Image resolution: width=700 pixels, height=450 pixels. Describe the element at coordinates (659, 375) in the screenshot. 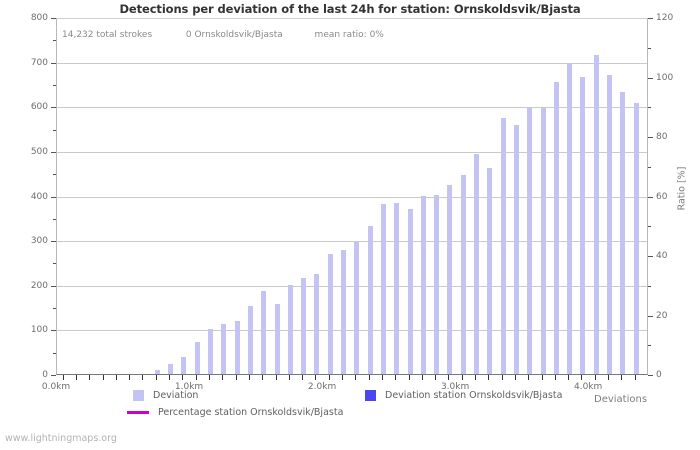

I see `y2-tick-label: 0` at that location.